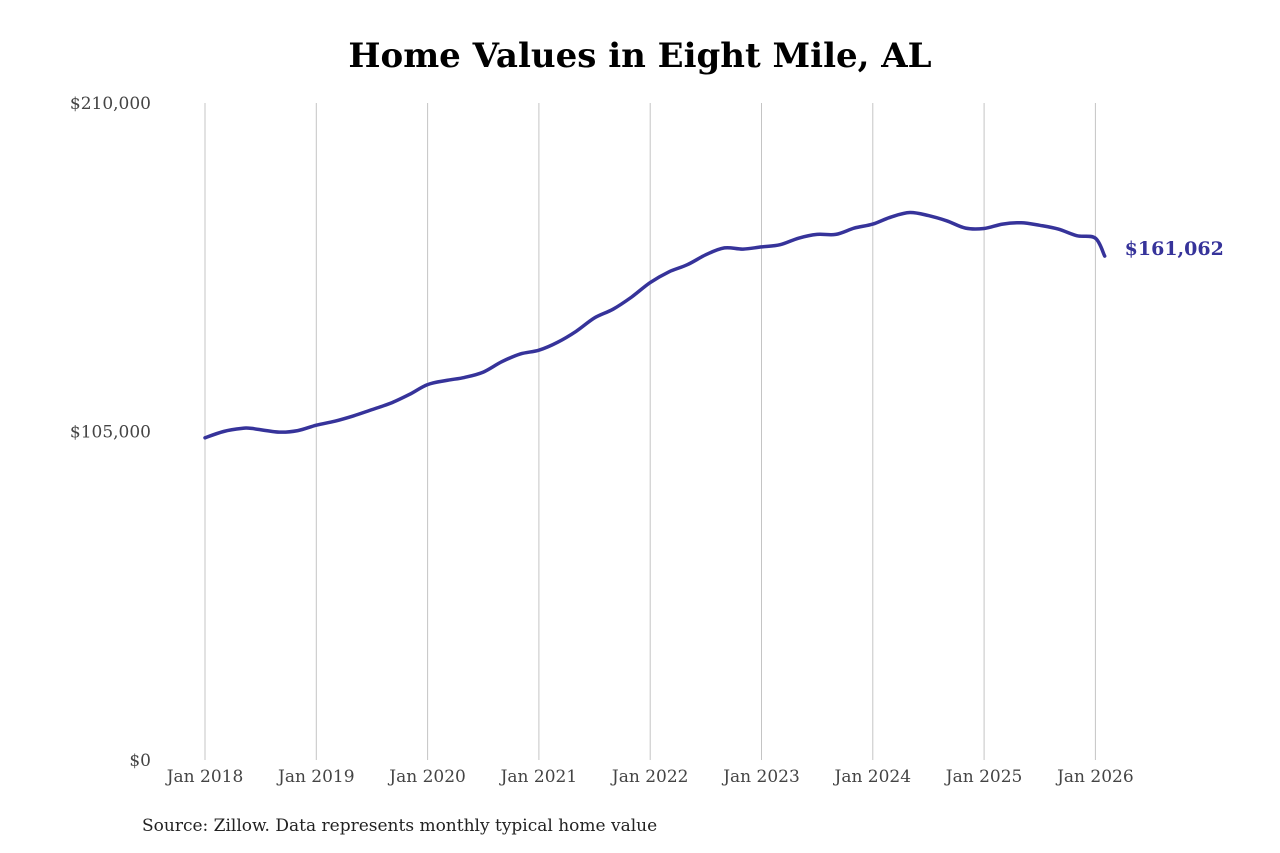 The width and height of the screenshot is (1280, 853). What do you see at coordinates (1174, 249) in the screenshot?
I see `latest-value-label: $161,062` at bounding box center [1174, 249].